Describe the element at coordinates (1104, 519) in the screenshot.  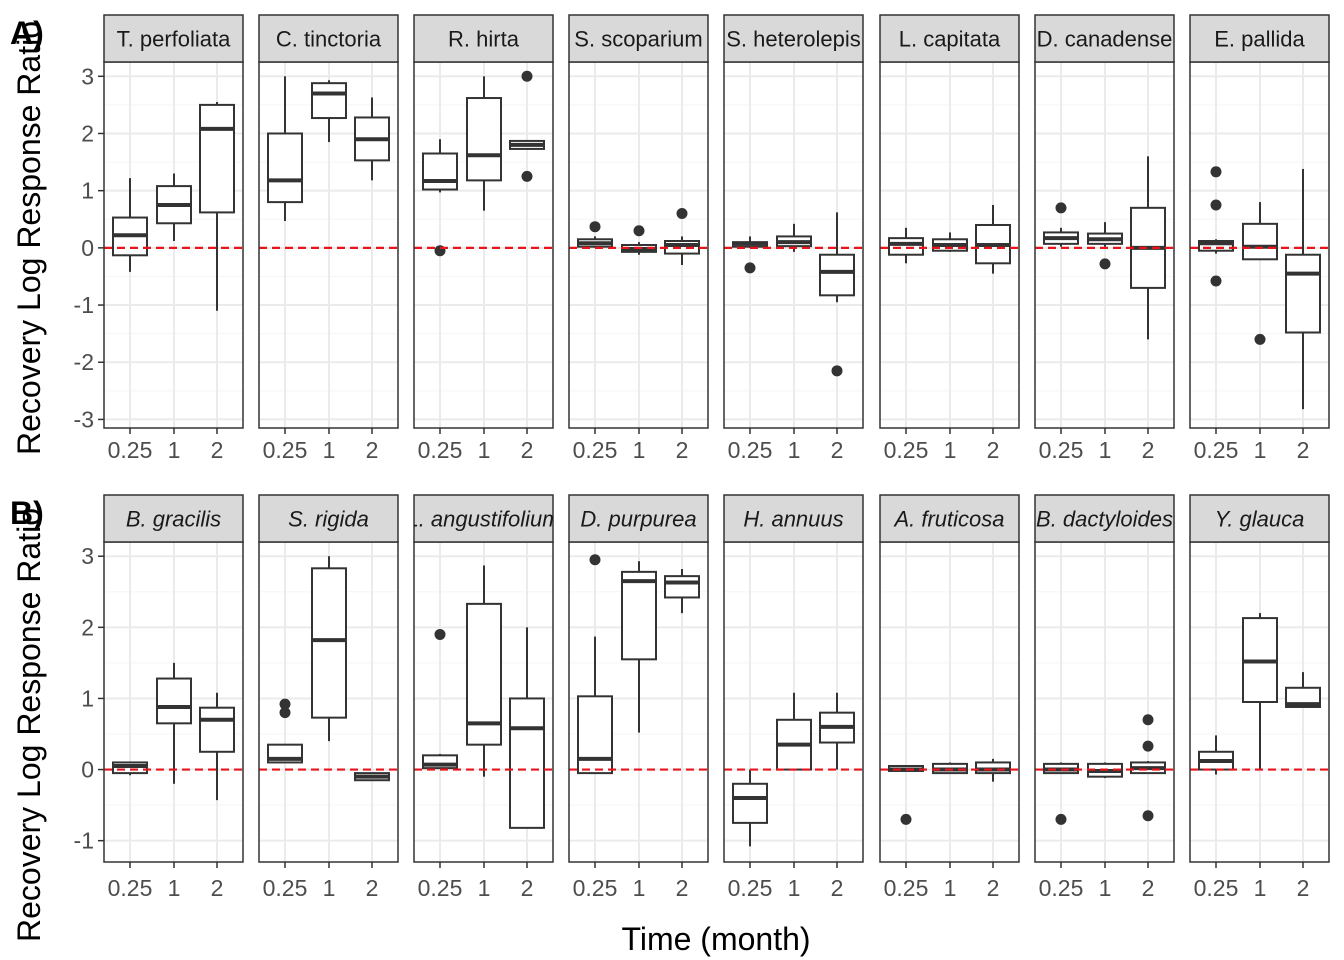
I see `facet-strip-label: B. dactyloides` at that location.